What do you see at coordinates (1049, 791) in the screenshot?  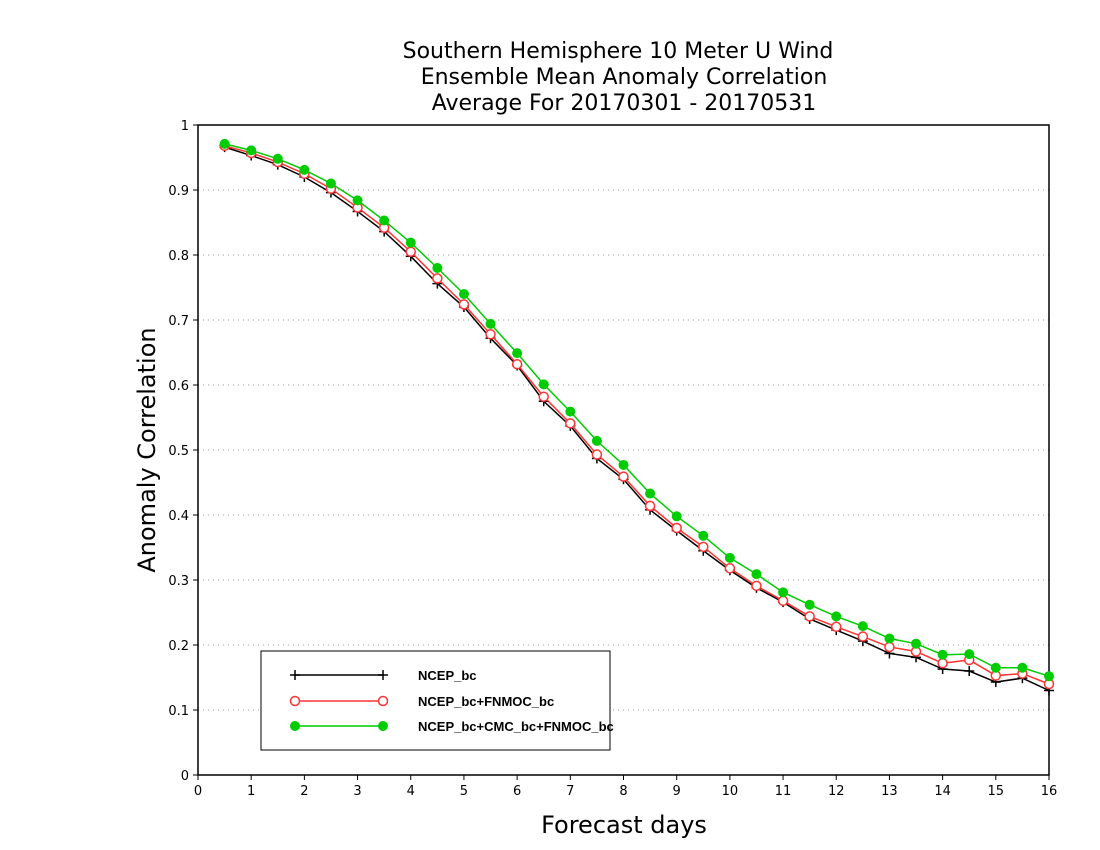 I see `x-tick-label: 16` at bounding box center [1049, 791].